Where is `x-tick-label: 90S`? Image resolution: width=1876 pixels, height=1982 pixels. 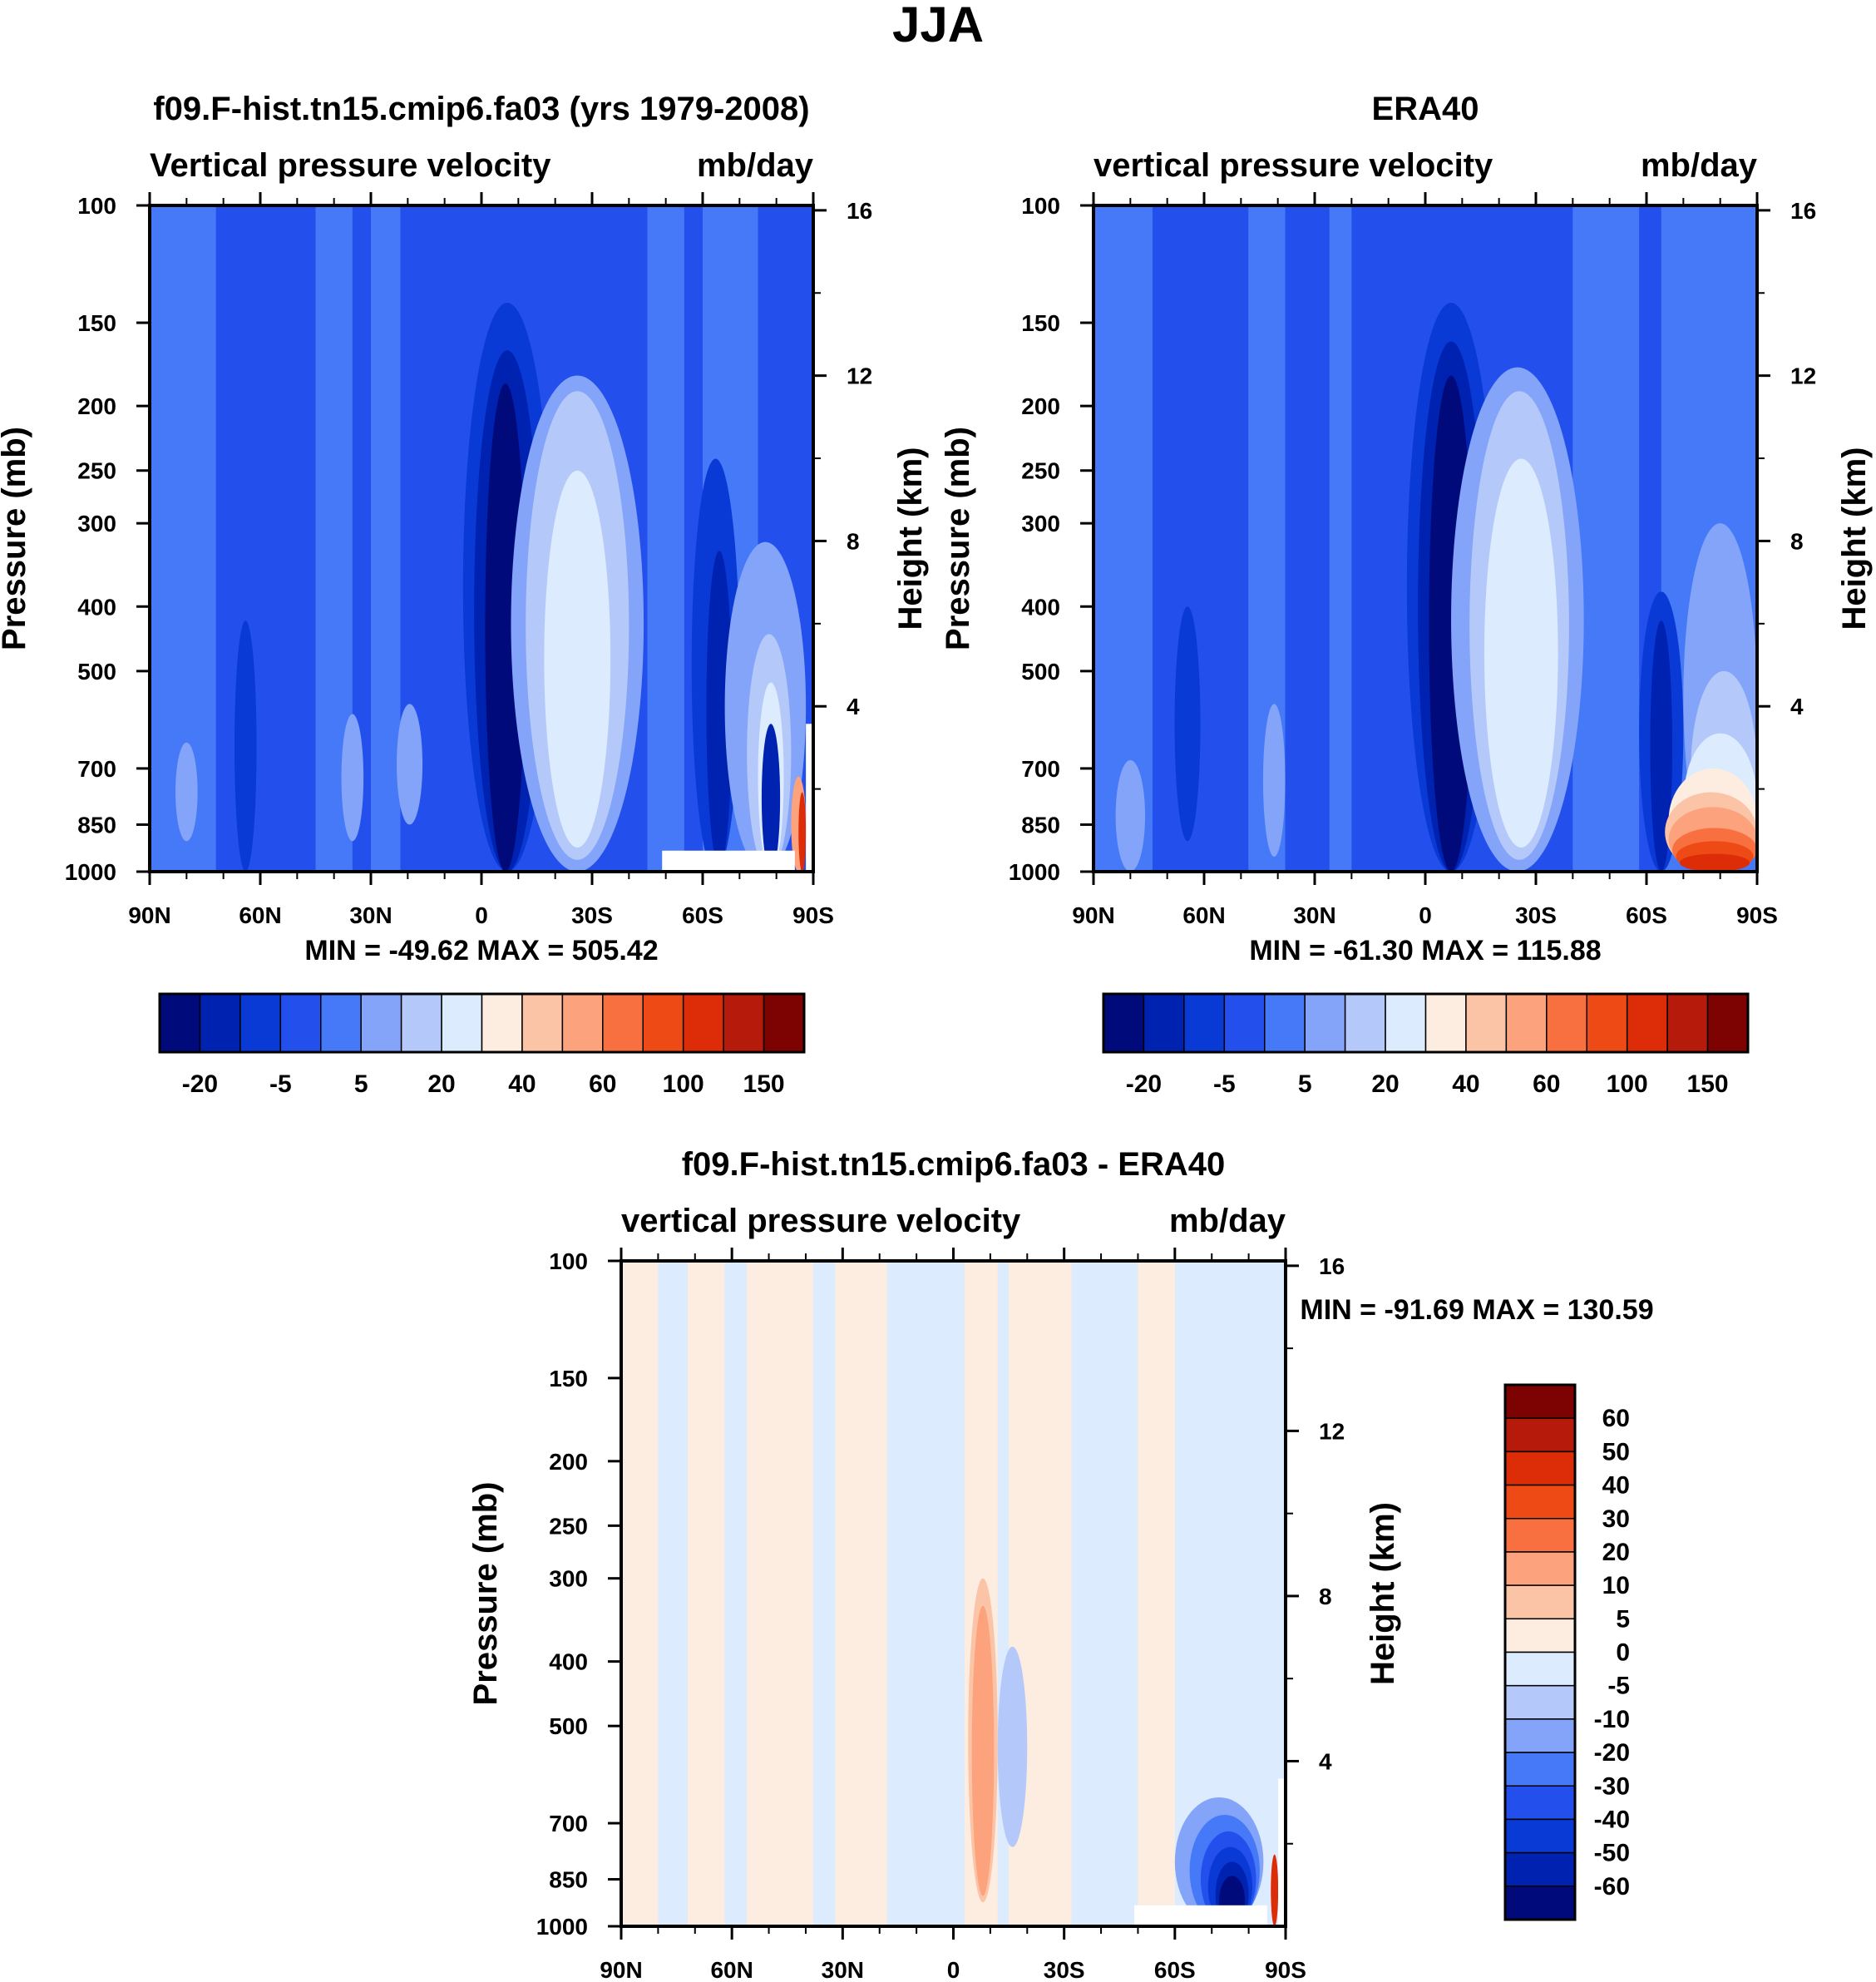
x-tick-label: 90S is located at coordinates (1757, 915).